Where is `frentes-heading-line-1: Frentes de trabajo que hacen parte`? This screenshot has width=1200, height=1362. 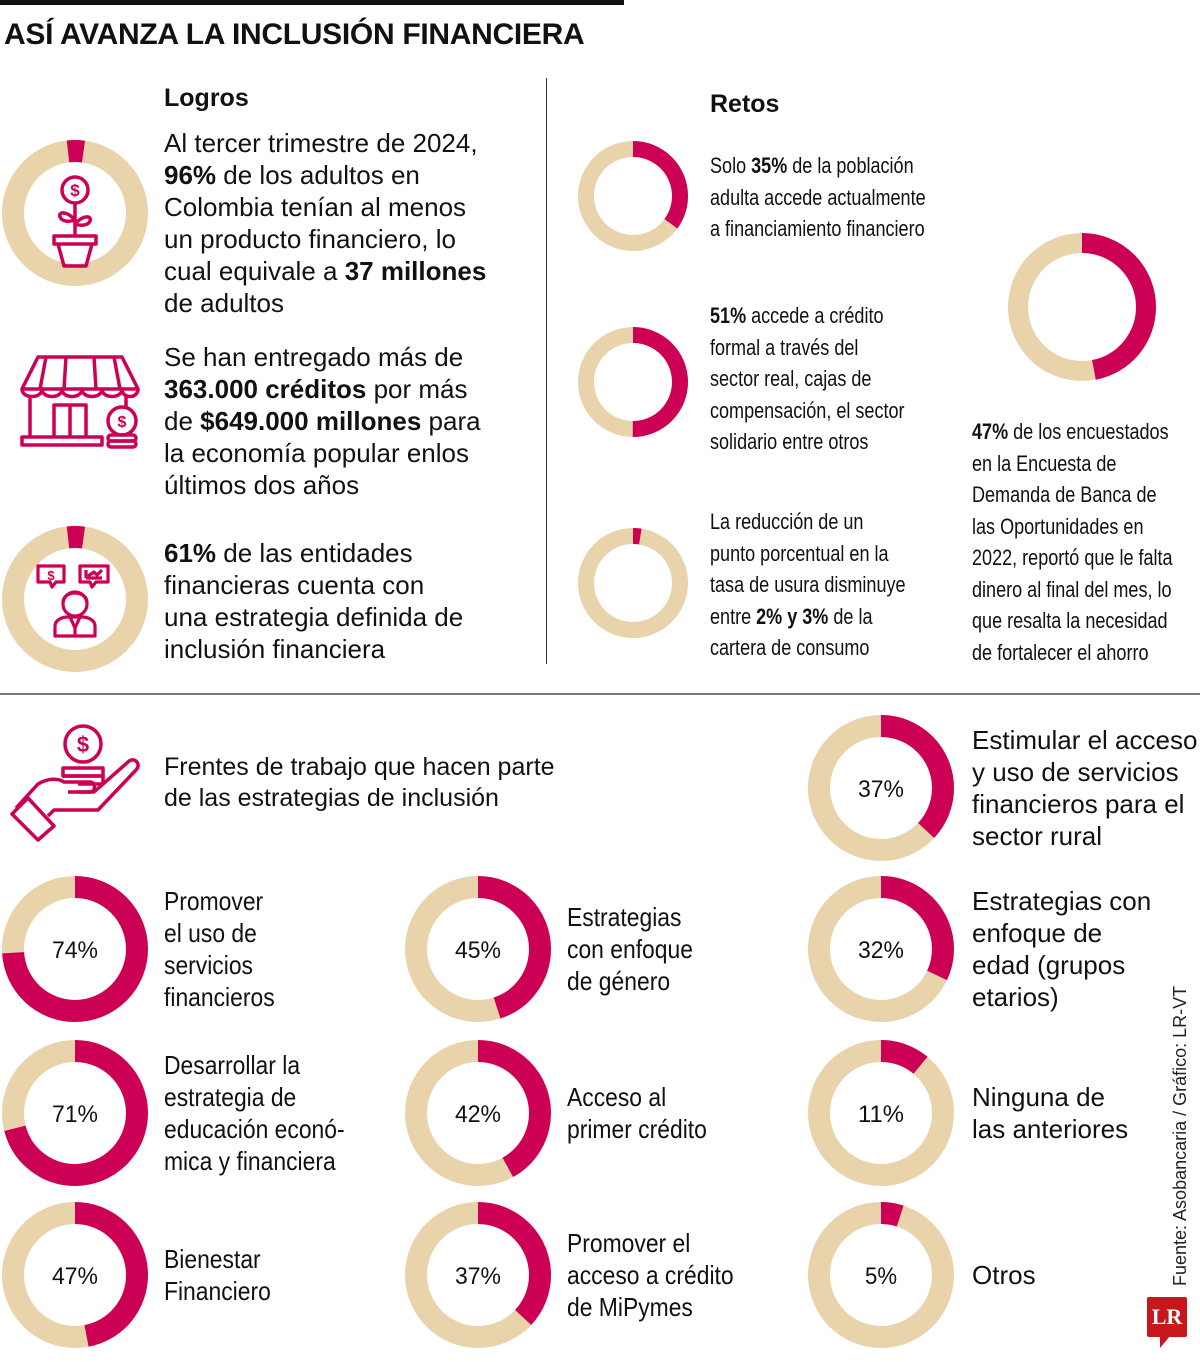
frentes-heading-line-1: Frentes de trabajo que hacen parte is located at coordinates (359, 767).